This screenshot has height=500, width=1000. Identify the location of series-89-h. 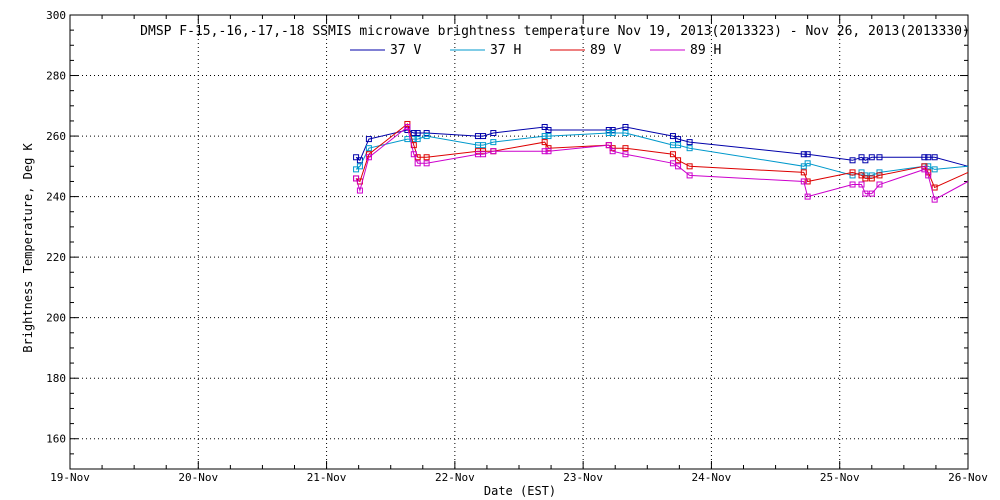
(661, 163).